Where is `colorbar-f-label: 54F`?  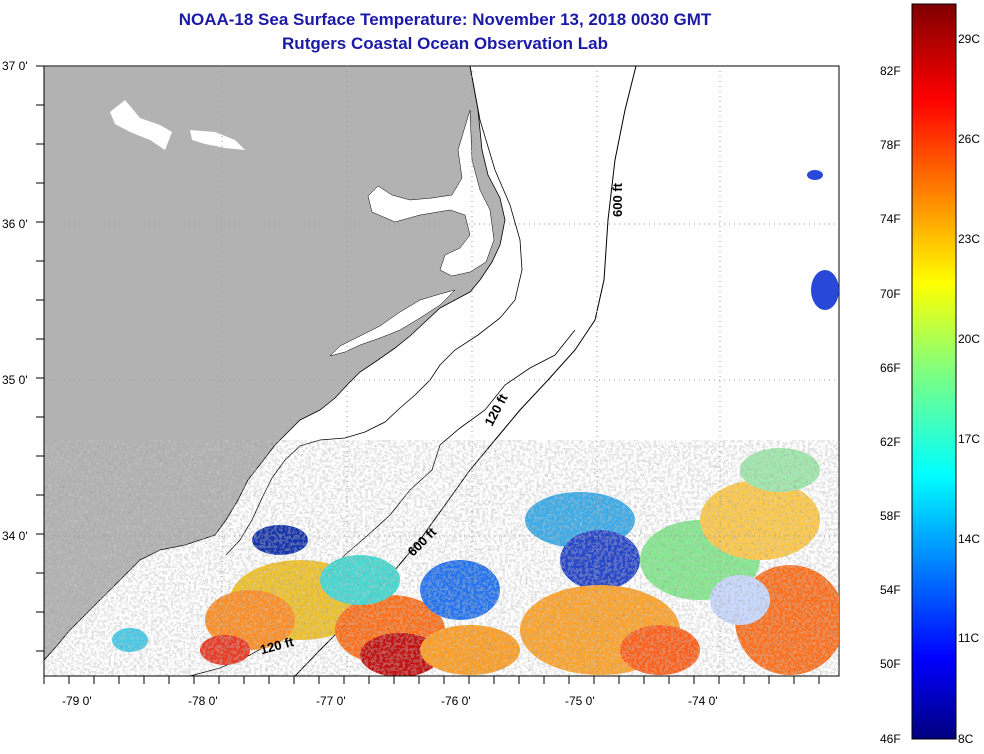 colorbar-f-label: 54F is located at coordinates (890, 590).